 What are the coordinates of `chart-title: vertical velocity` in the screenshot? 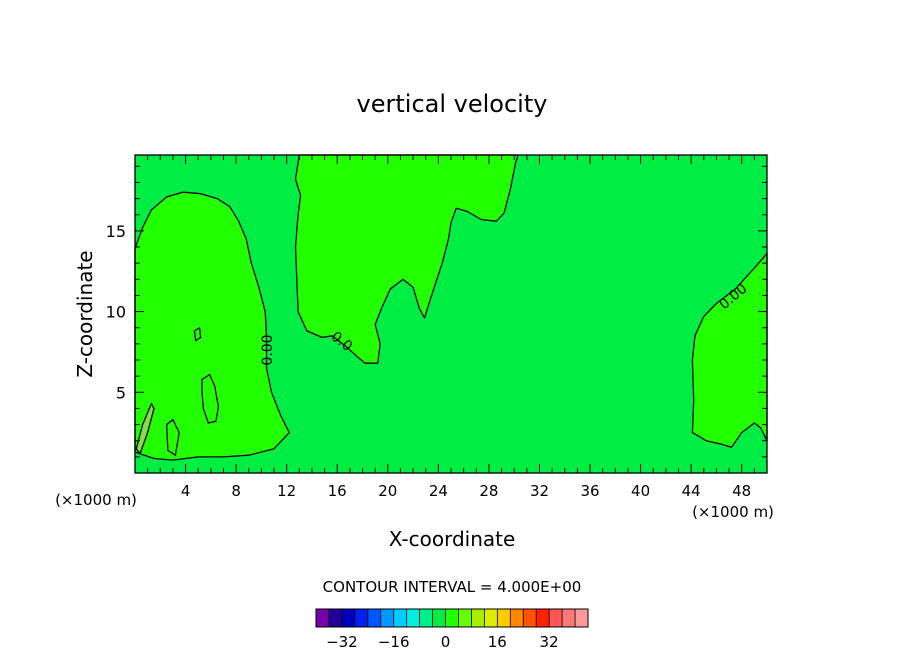 It's located at (452, 104).